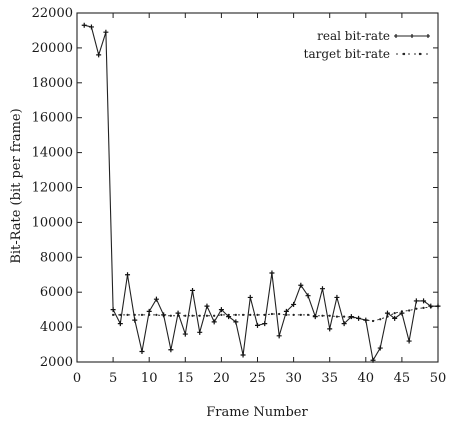 The height and width of the screenshot is (436, 452). Describe the element at coordinates (366, 378) in the screenshot. I see `x-tick-label: 40` at that location.